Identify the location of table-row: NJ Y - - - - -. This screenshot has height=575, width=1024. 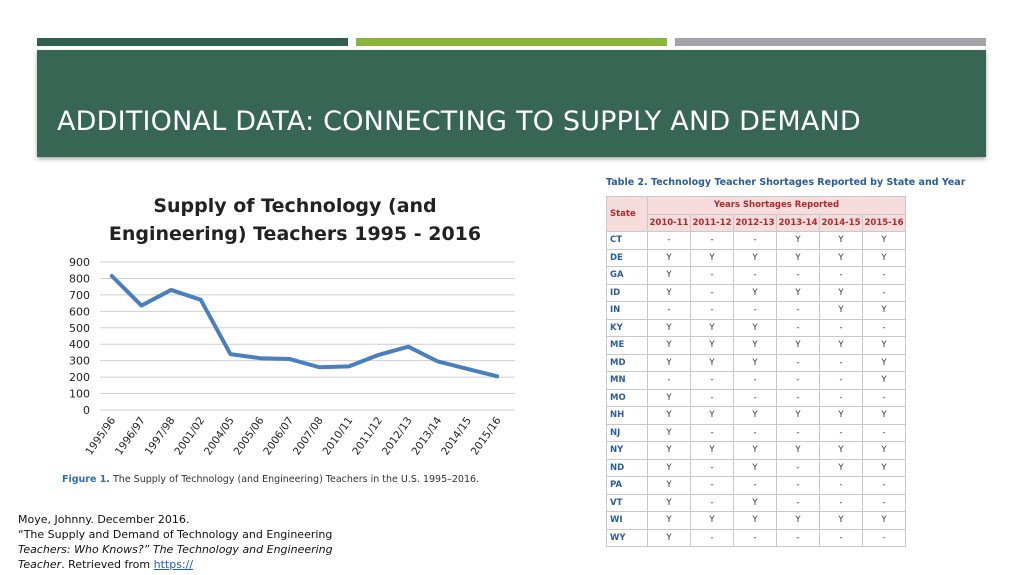
(756, 432).